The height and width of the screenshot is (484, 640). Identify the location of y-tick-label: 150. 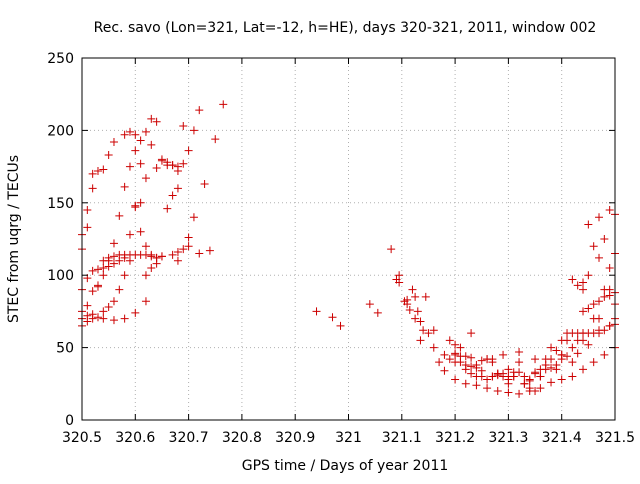
(60, 204).